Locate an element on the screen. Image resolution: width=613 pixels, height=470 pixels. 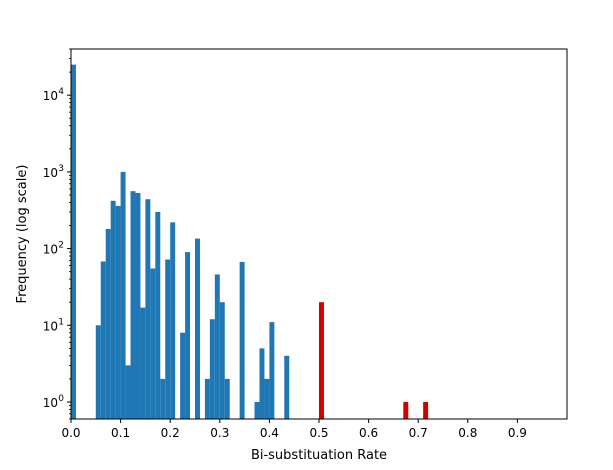
x-tick-label: 0.1 is located at coordinates (120, 433).